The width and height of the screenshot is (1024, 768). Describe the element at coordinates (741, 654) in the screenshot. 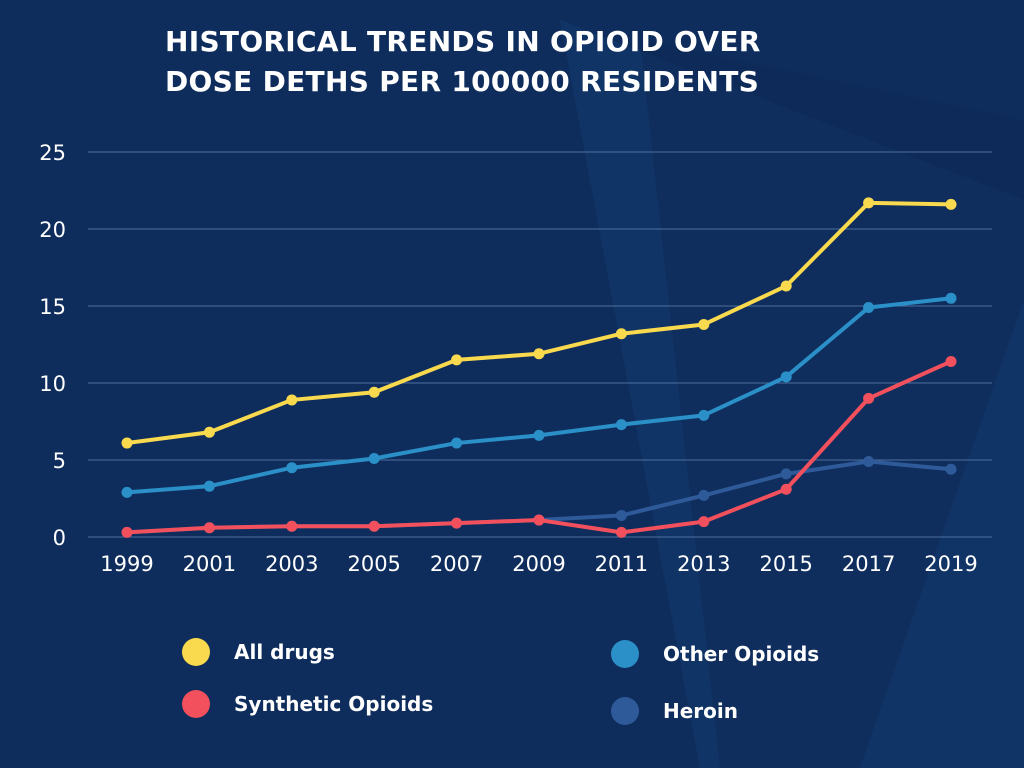

I see `legend-label-other-opioids: Other Opioids` at that location.